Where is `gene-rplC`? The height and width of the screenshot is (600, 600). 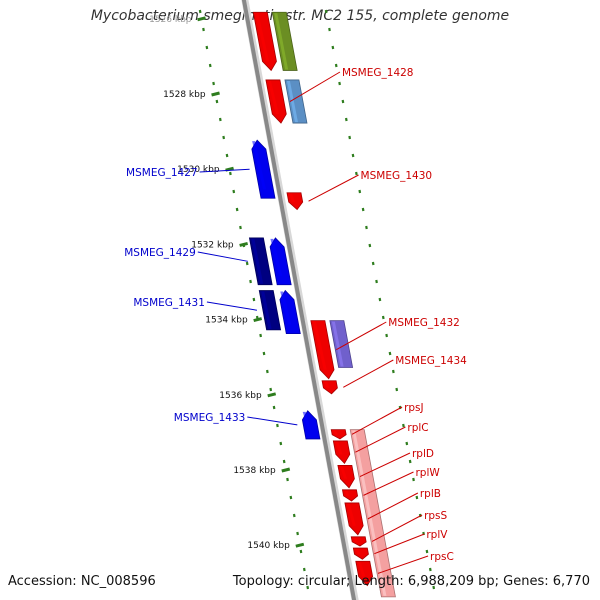 gene-rplC is located at coordinates (341, 452).